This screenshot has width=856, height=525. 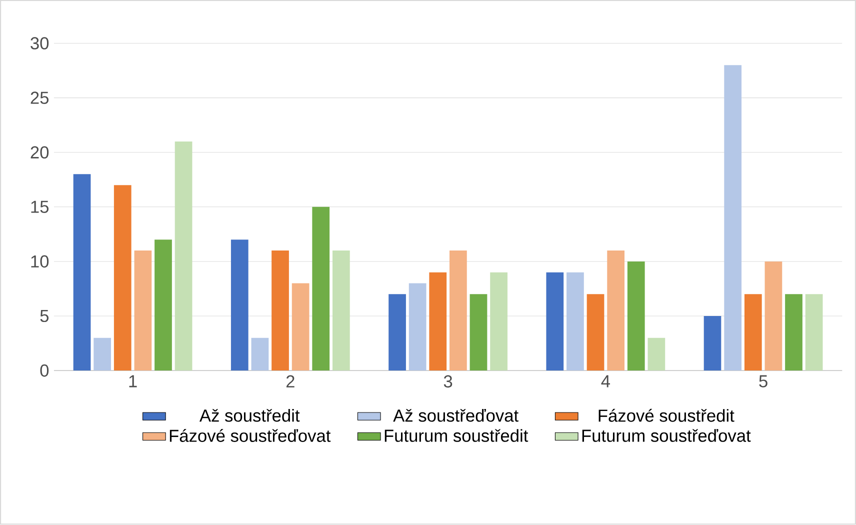 What do you see at coordinates (455, 415) in the screenshot?
I see `legend-label: Až soustřeďovat` at bounding box center [455, 415].